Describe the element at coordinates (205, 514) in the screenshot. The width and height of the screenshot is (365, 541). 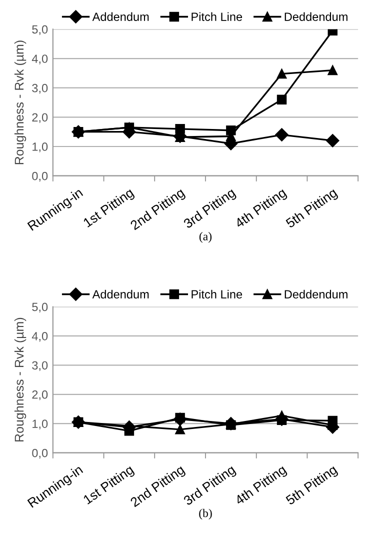
I see `text: (b)` at that location.